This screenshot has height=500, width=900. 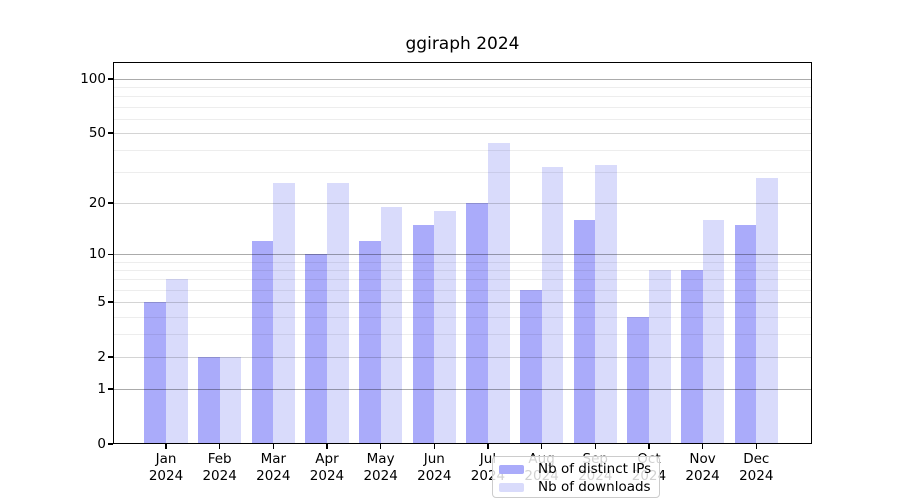 What do you see at coordinates (692, 357) in the screenshot?
I see `bar-distinct-ips-nov` at bounding box center [692, 357].